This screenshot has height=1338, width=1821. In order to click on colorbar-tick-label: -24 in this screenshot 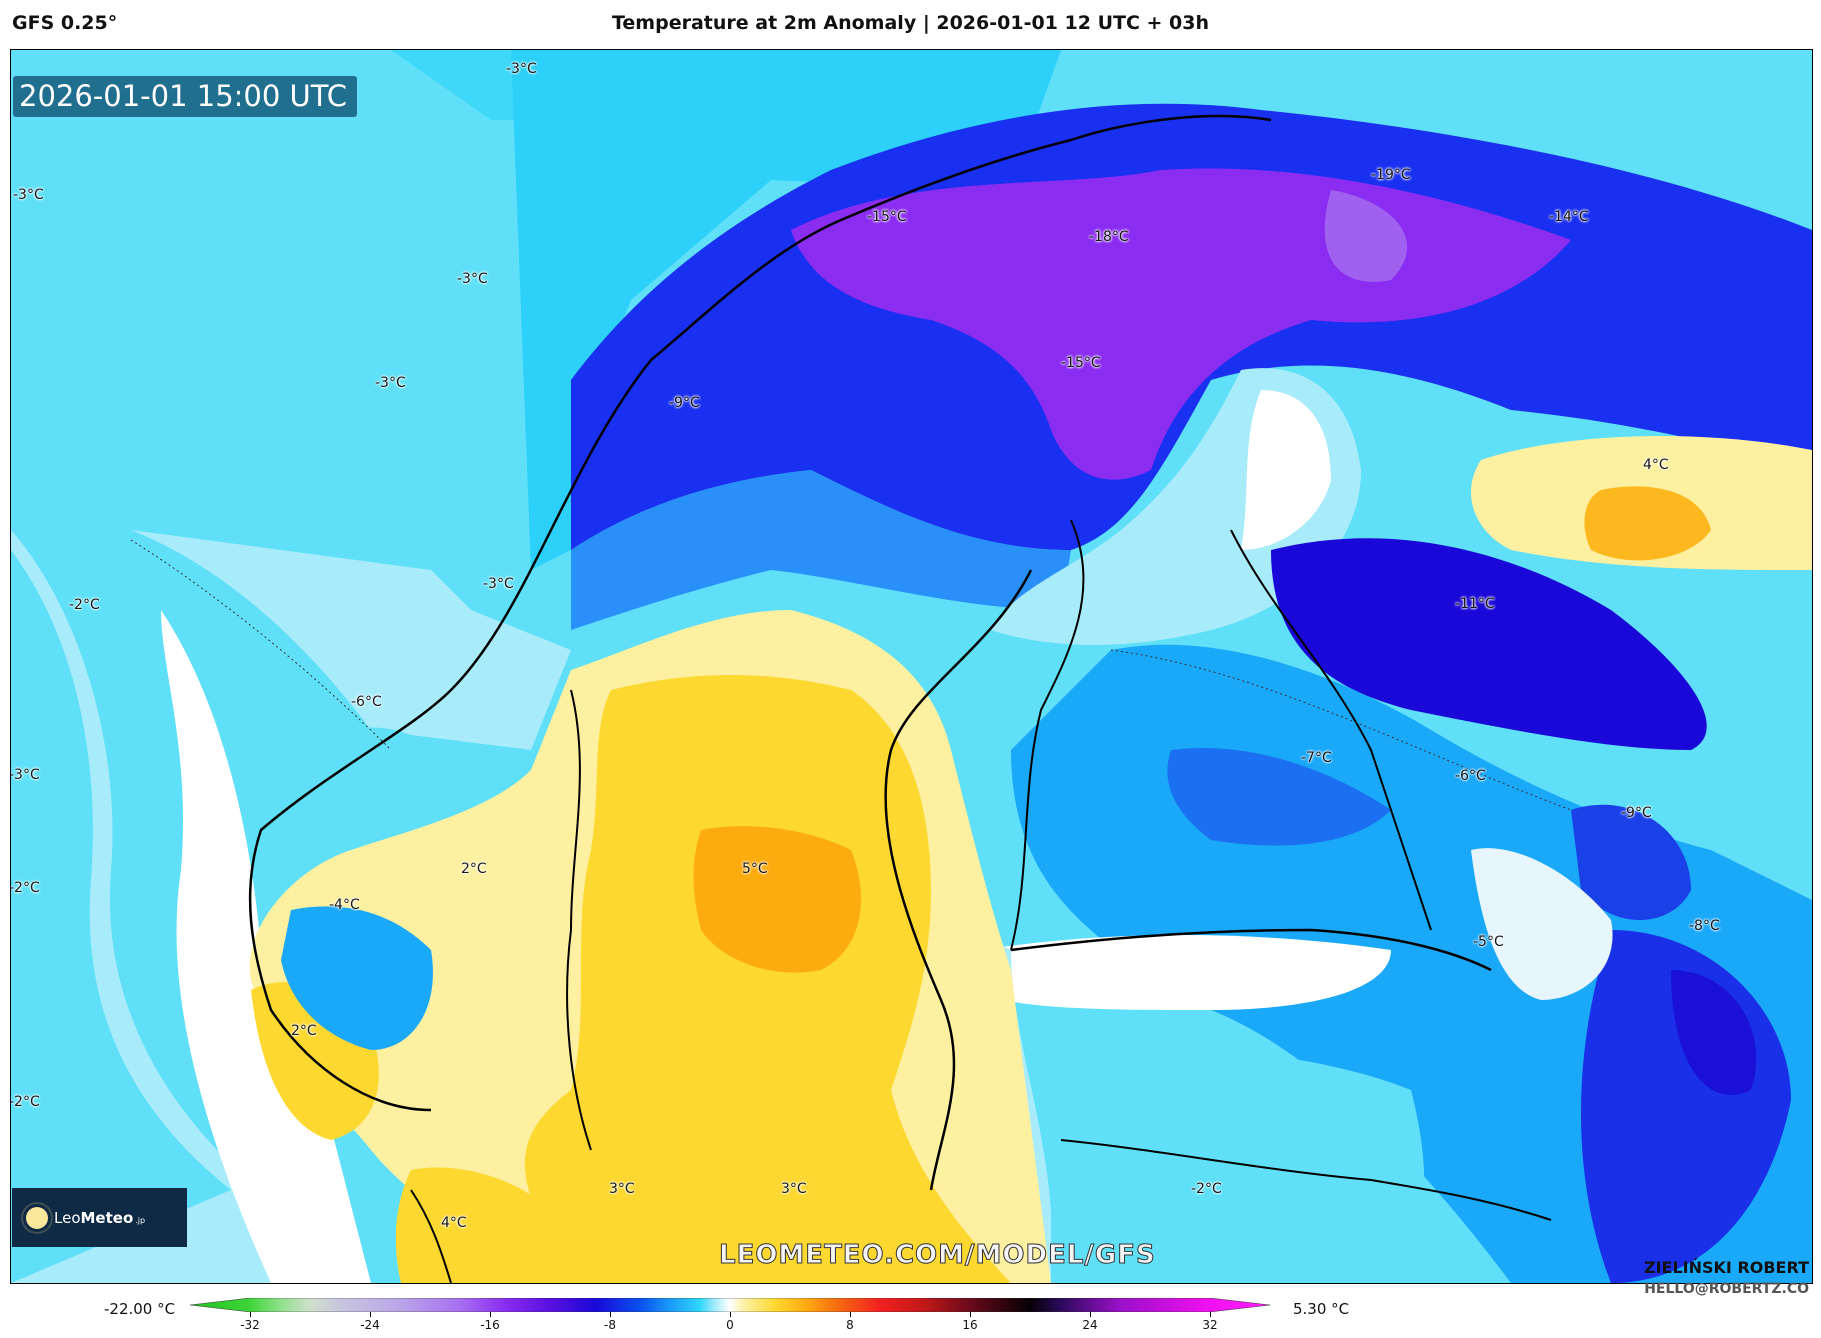, I will do `click(370, 1325)`.